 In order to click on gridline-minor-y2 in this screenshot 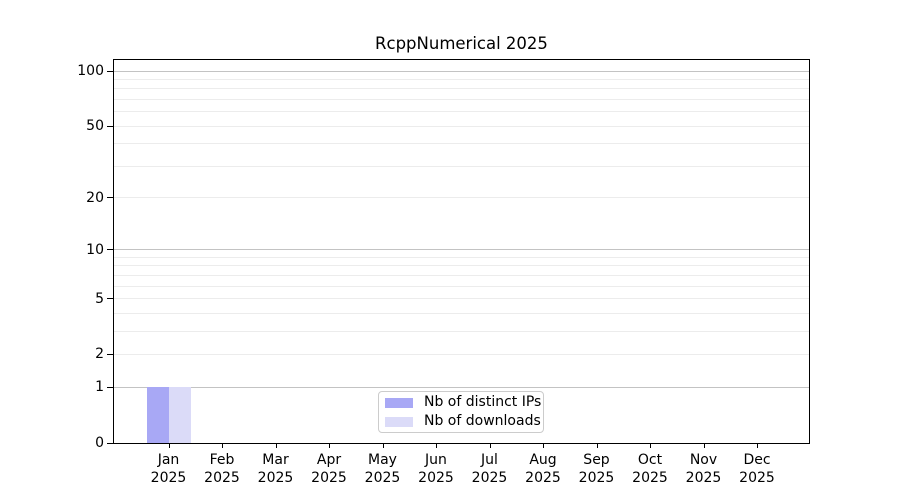, I will do `click(461, 354)`.